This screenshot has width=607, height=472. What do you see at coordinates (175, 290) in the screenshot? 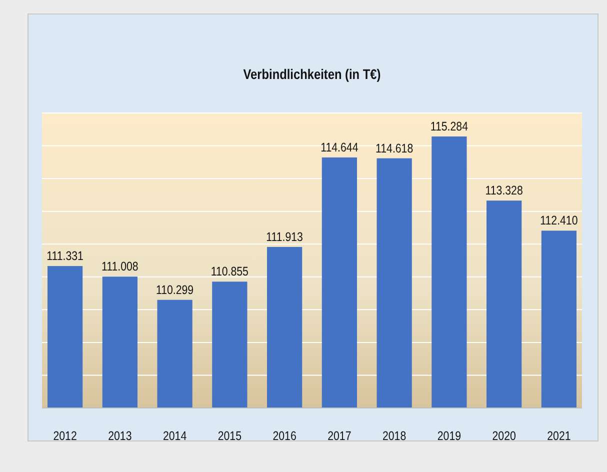
I see `data-label: 110.299` at bounding box center [175, 290].